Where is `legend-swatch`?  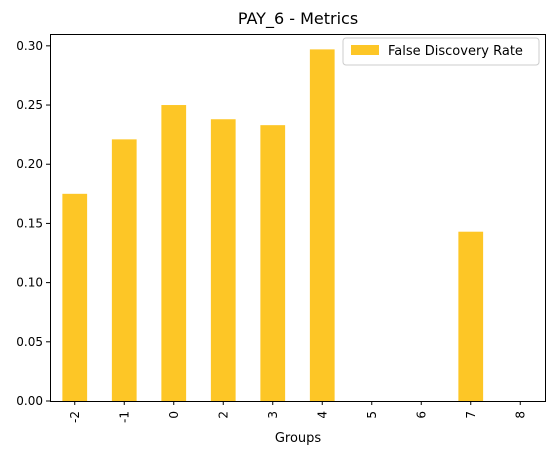
legend-swatch is located at coordinates (365, 50).